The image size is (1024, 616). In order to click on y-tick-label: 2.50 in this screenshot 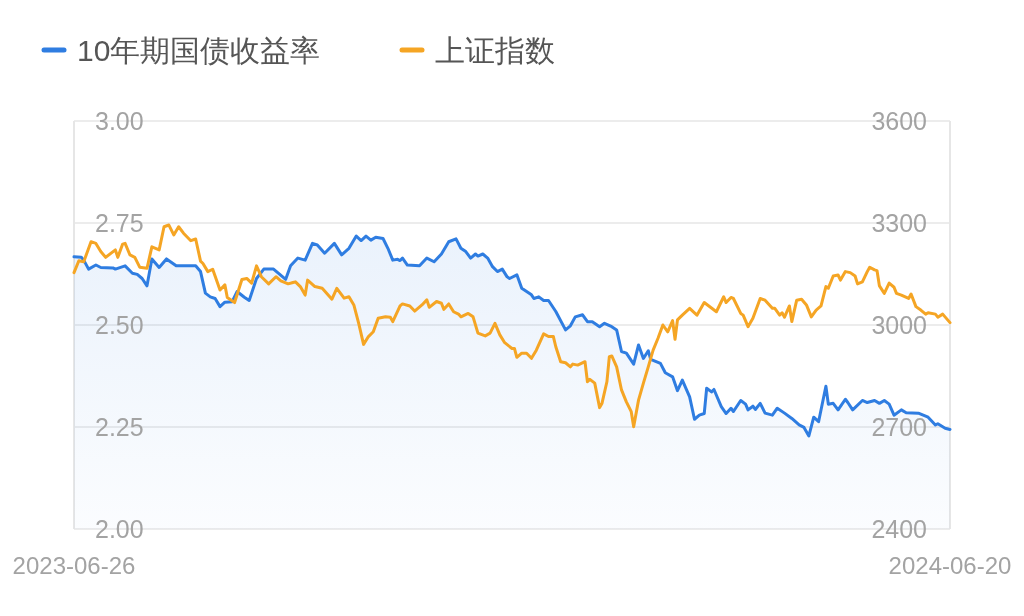, I will do `click(119, 325)`.